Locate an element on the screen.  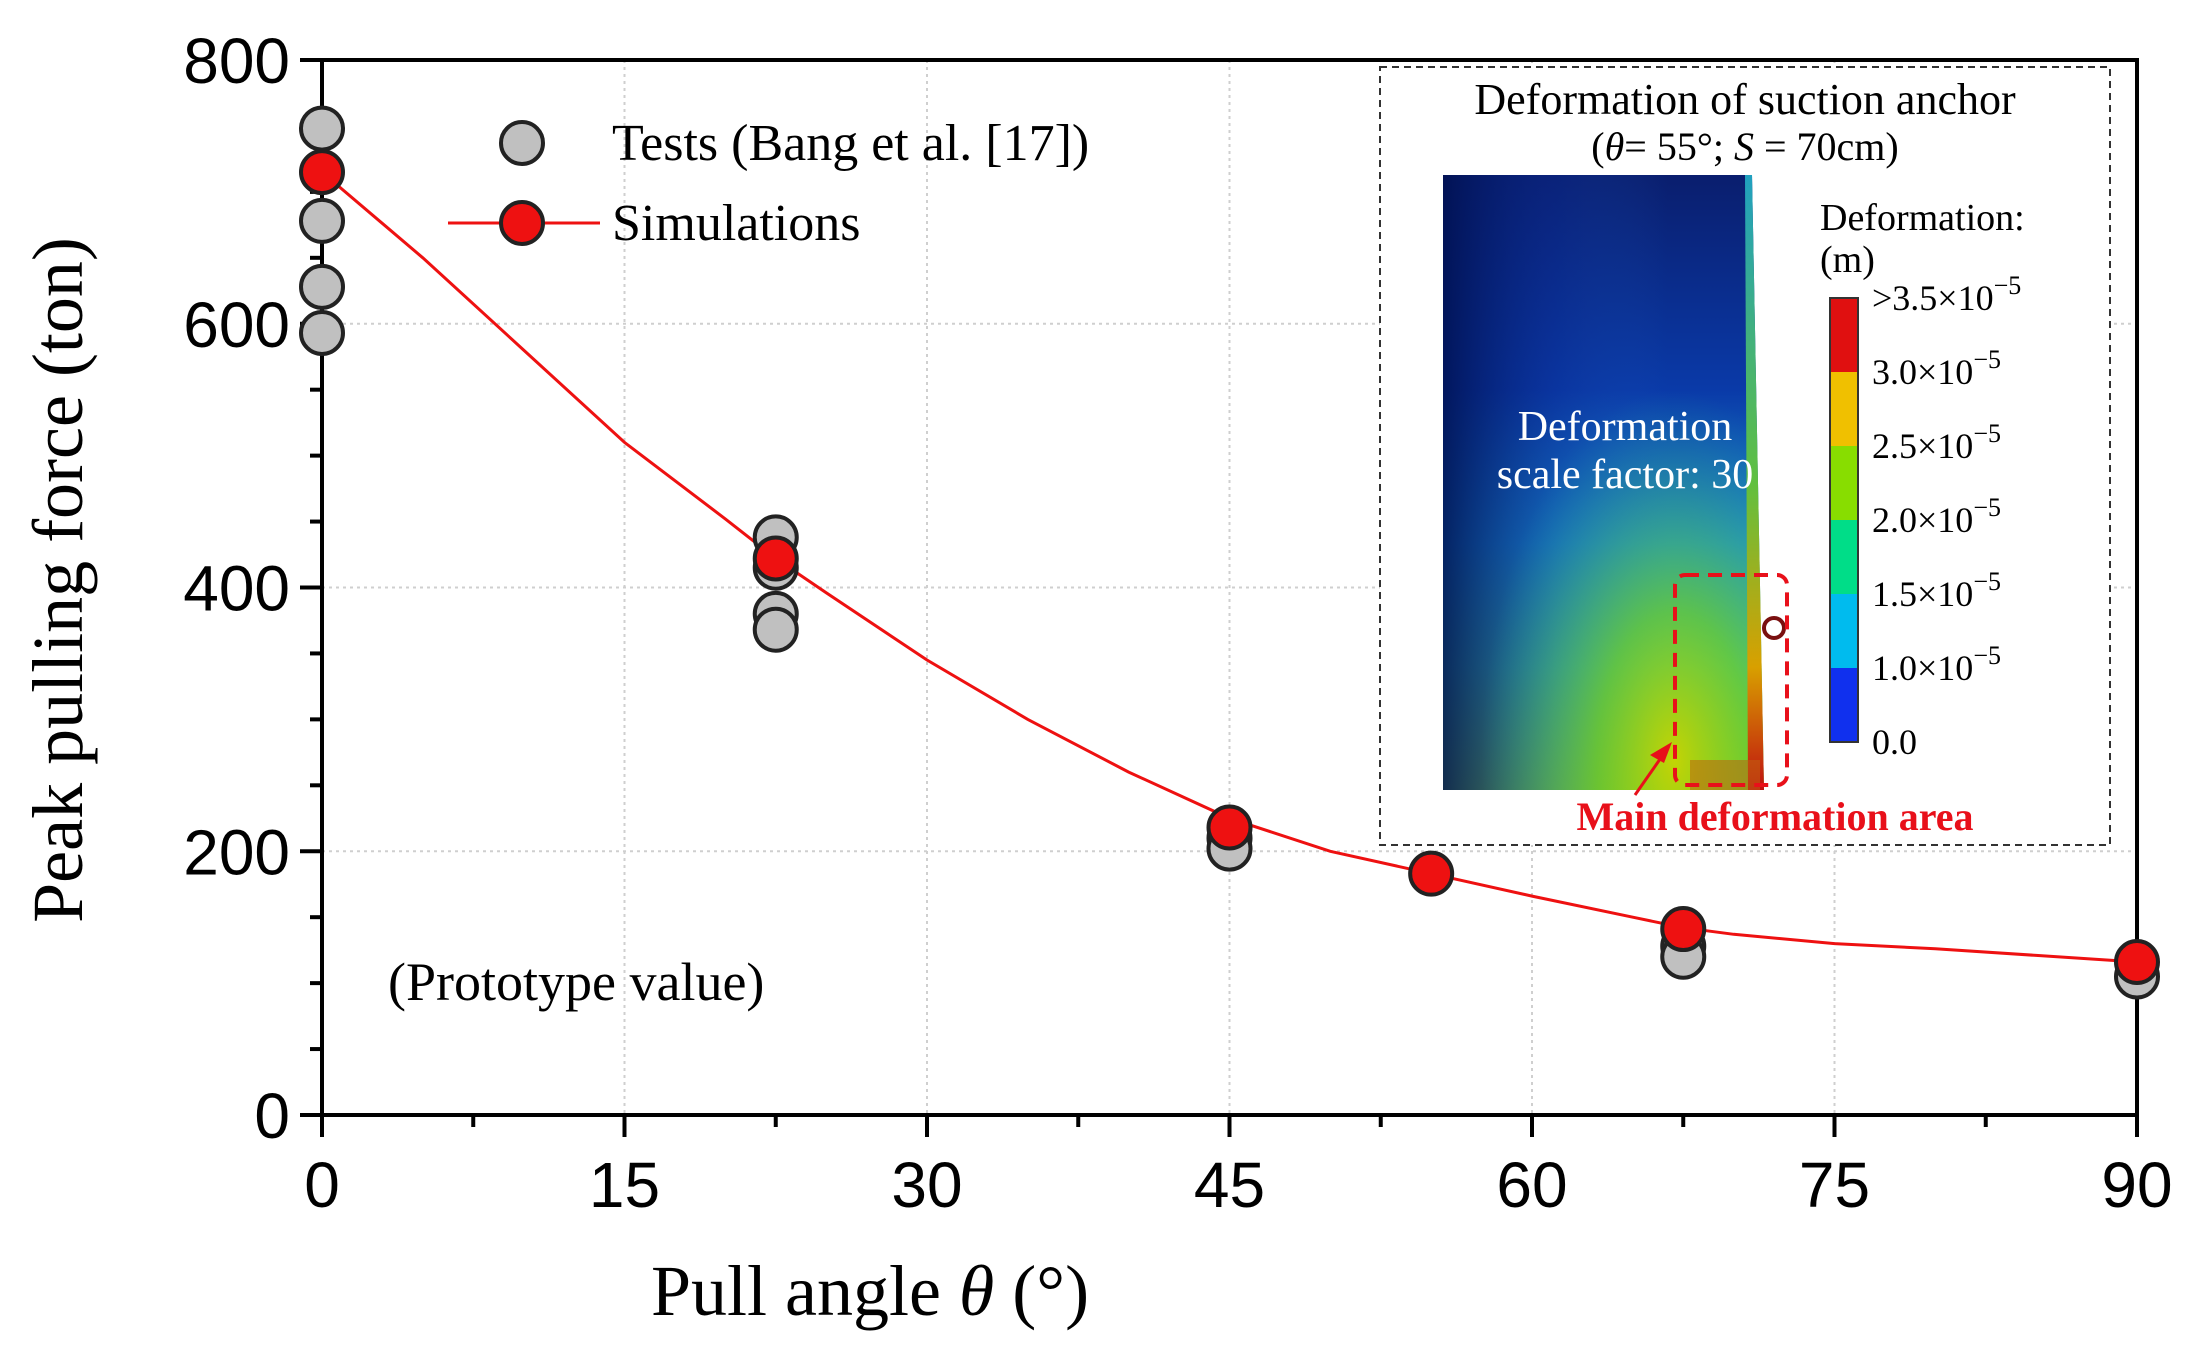
colorbar-label: 2.5×10⁻⁵ is located at coordinates (1936, 442).